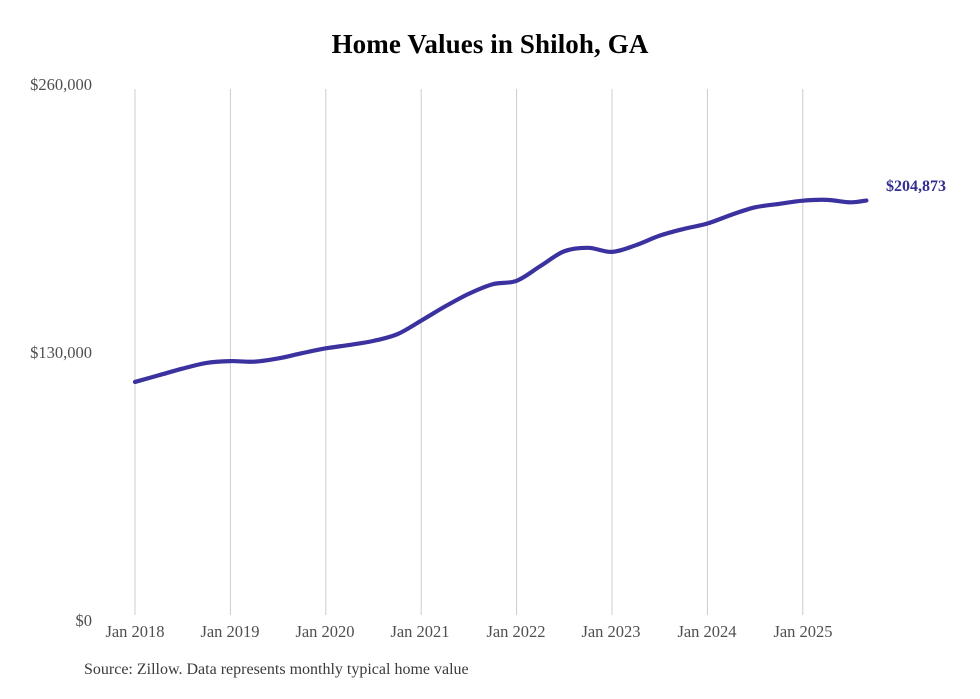 The image size is (980, 699). I want to click on x-axis-tick-label-jan-2019: Jan 2019, so click(230, 631).